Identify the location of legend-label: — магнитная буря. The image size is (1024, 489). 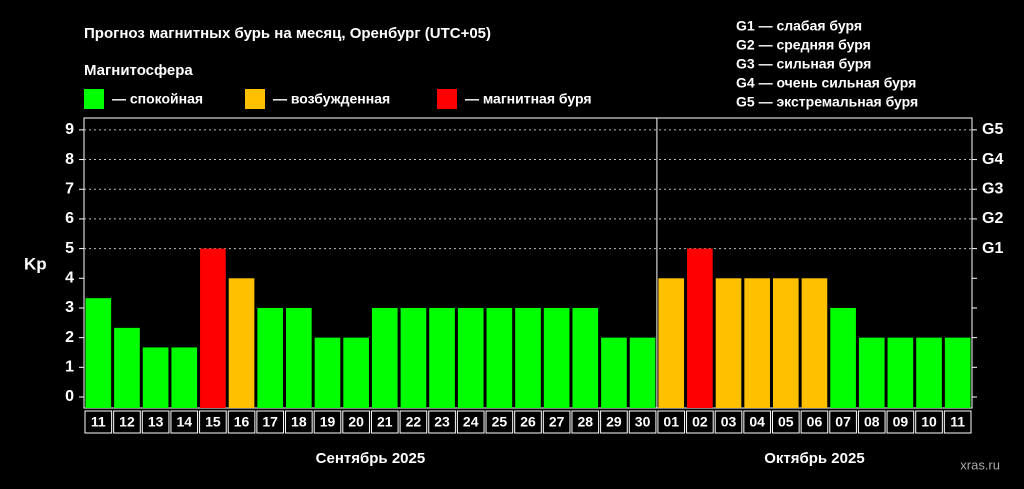
(528, 99).